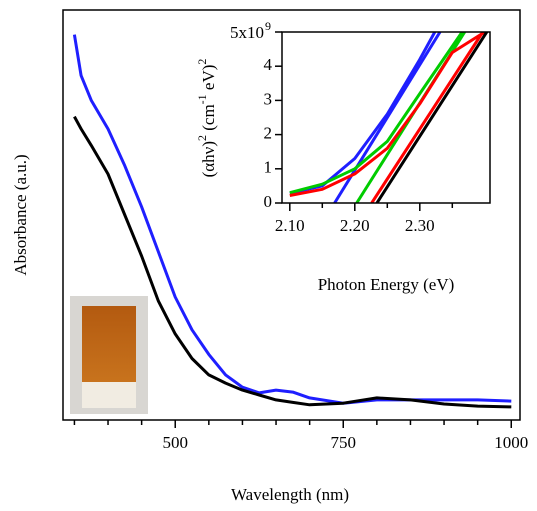 This screenshot has width=537, height=511. What do you see at coordinates (268, 167) in the screenshot?
I see `y-tick-label: 1` at bounding box center [268, 167].